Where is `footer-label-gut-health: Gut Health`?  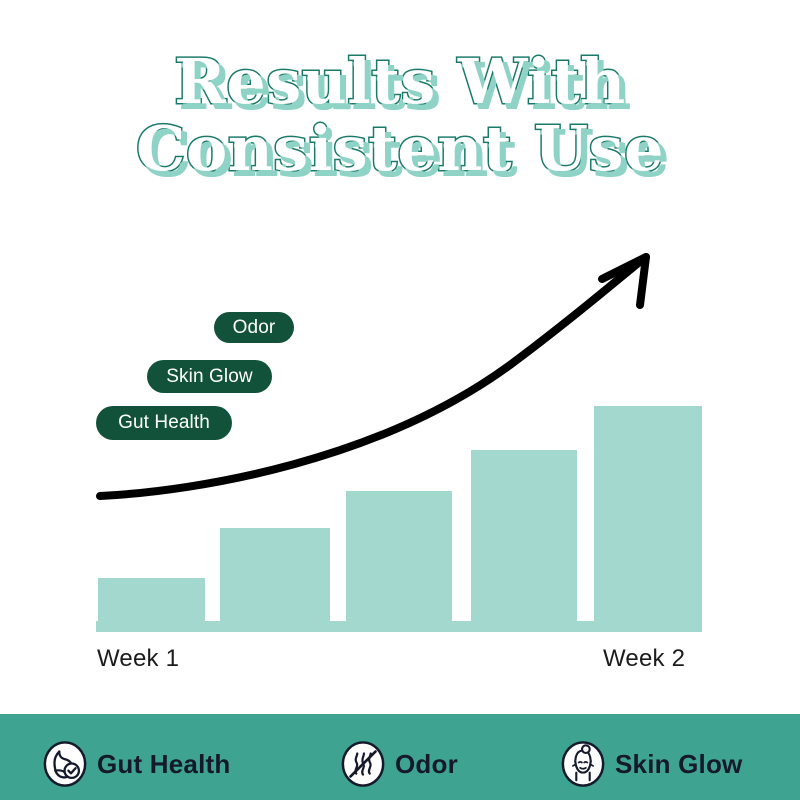 footer-label-gut-health: Gut Health is located at coordinates (164, 763).